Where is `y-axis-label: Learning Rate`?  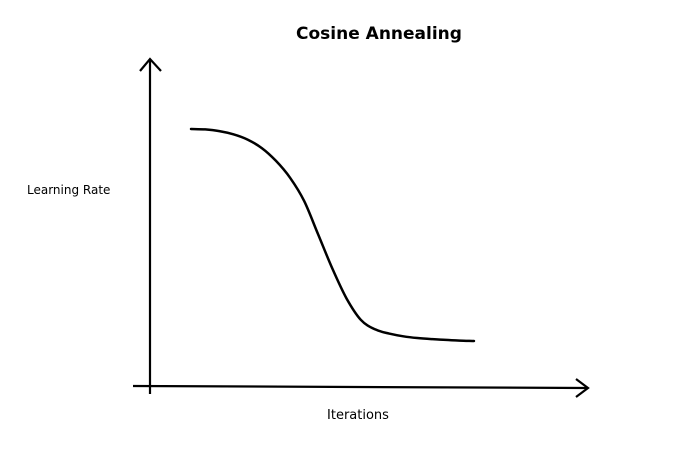
y-axis-label: Learning Rate is located at coordinates (69, 190).